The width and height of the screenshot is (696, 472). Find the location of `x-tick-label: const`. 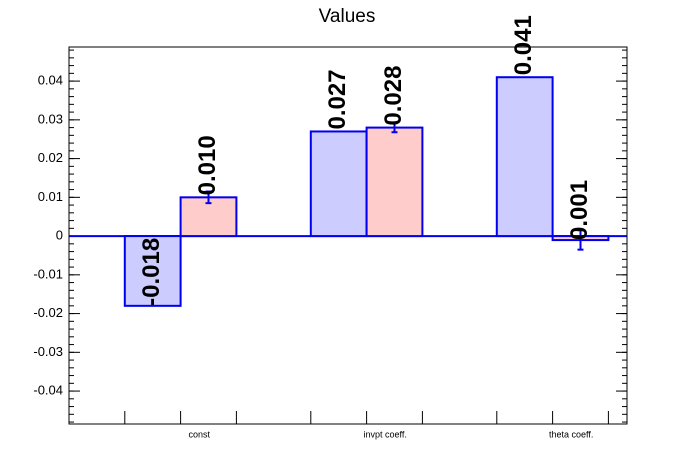

x-tick-label: const is located at coordinates (199, 434).